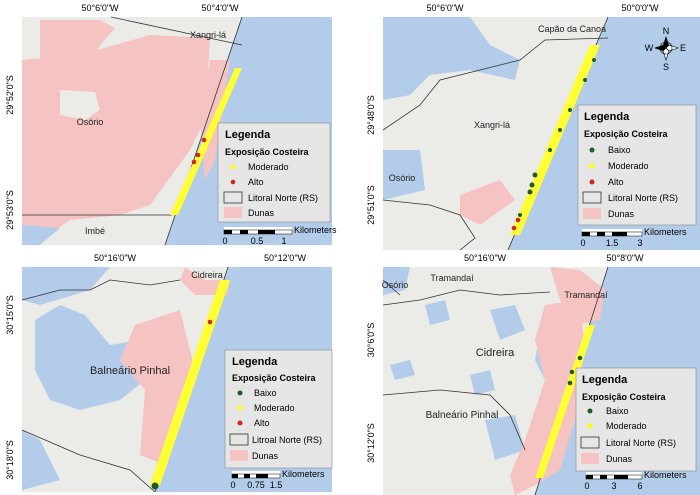  What do you see at coordinates (666, 67) in the screenshot?
I see `compass-s: S` at bounding box center [666, 67].